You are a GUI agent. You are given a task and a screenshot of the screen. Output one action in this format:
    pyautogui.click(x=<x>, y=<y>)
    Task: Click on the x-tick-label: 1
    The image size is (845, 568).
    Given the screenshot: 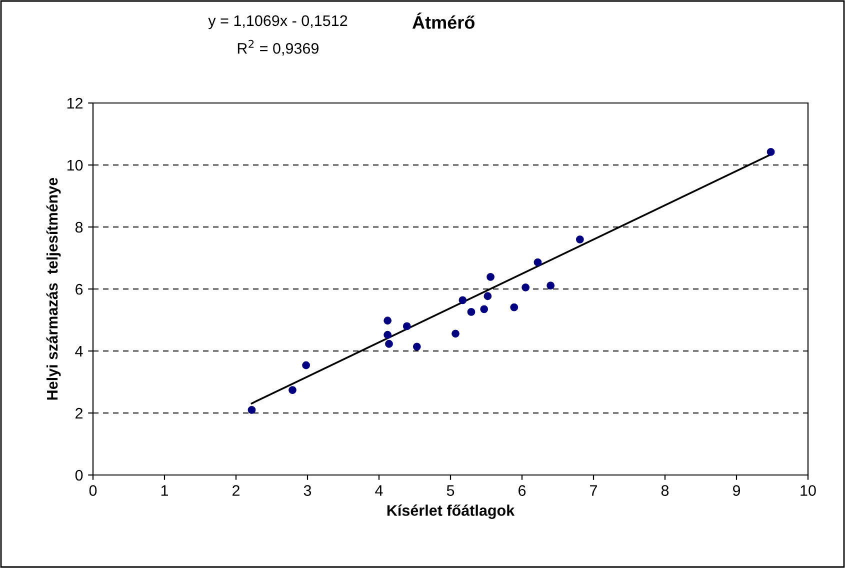 What is the action you would take?
    pyautogui.click(x=164, y=490)
    